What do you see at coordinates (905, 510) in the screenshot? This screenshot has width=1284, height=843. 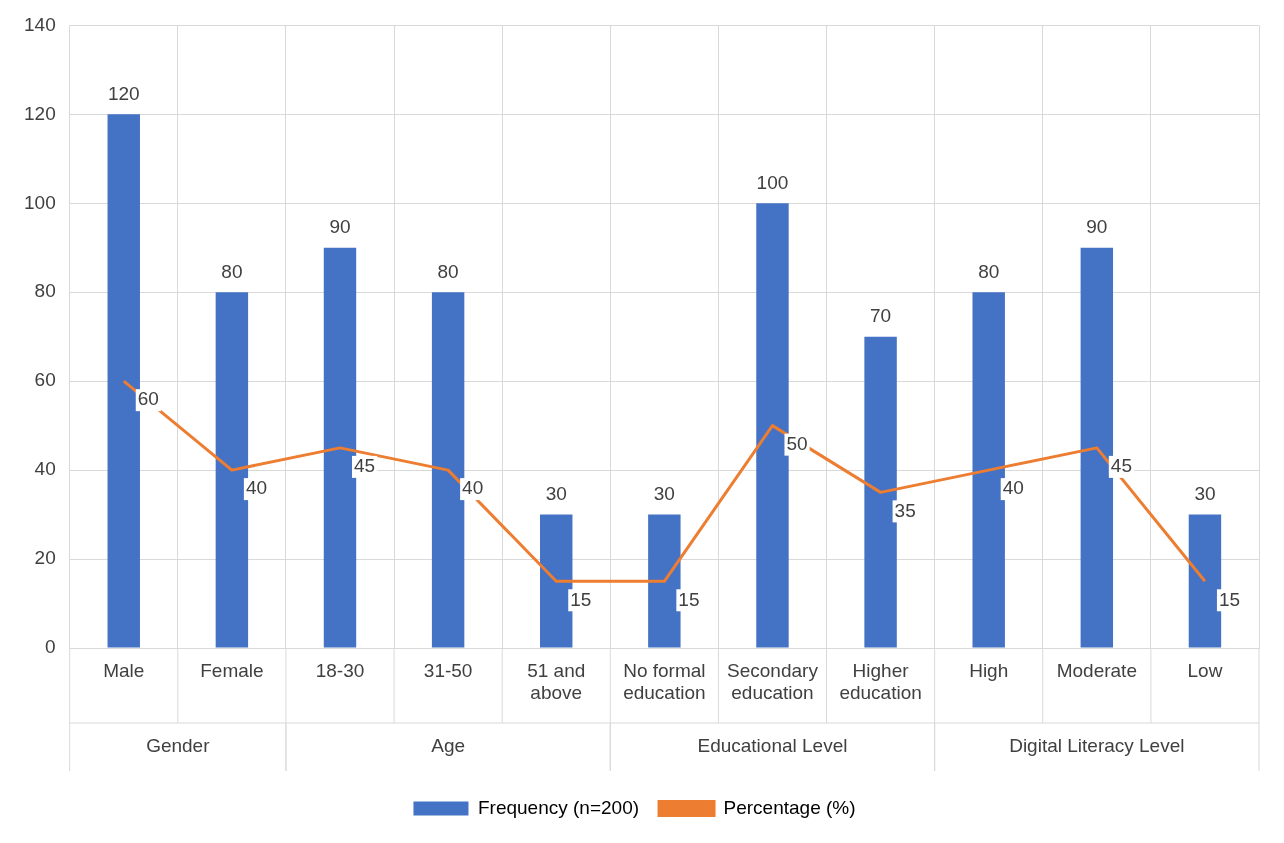 I see `data-label: 35` at bounding box center [905, 510].